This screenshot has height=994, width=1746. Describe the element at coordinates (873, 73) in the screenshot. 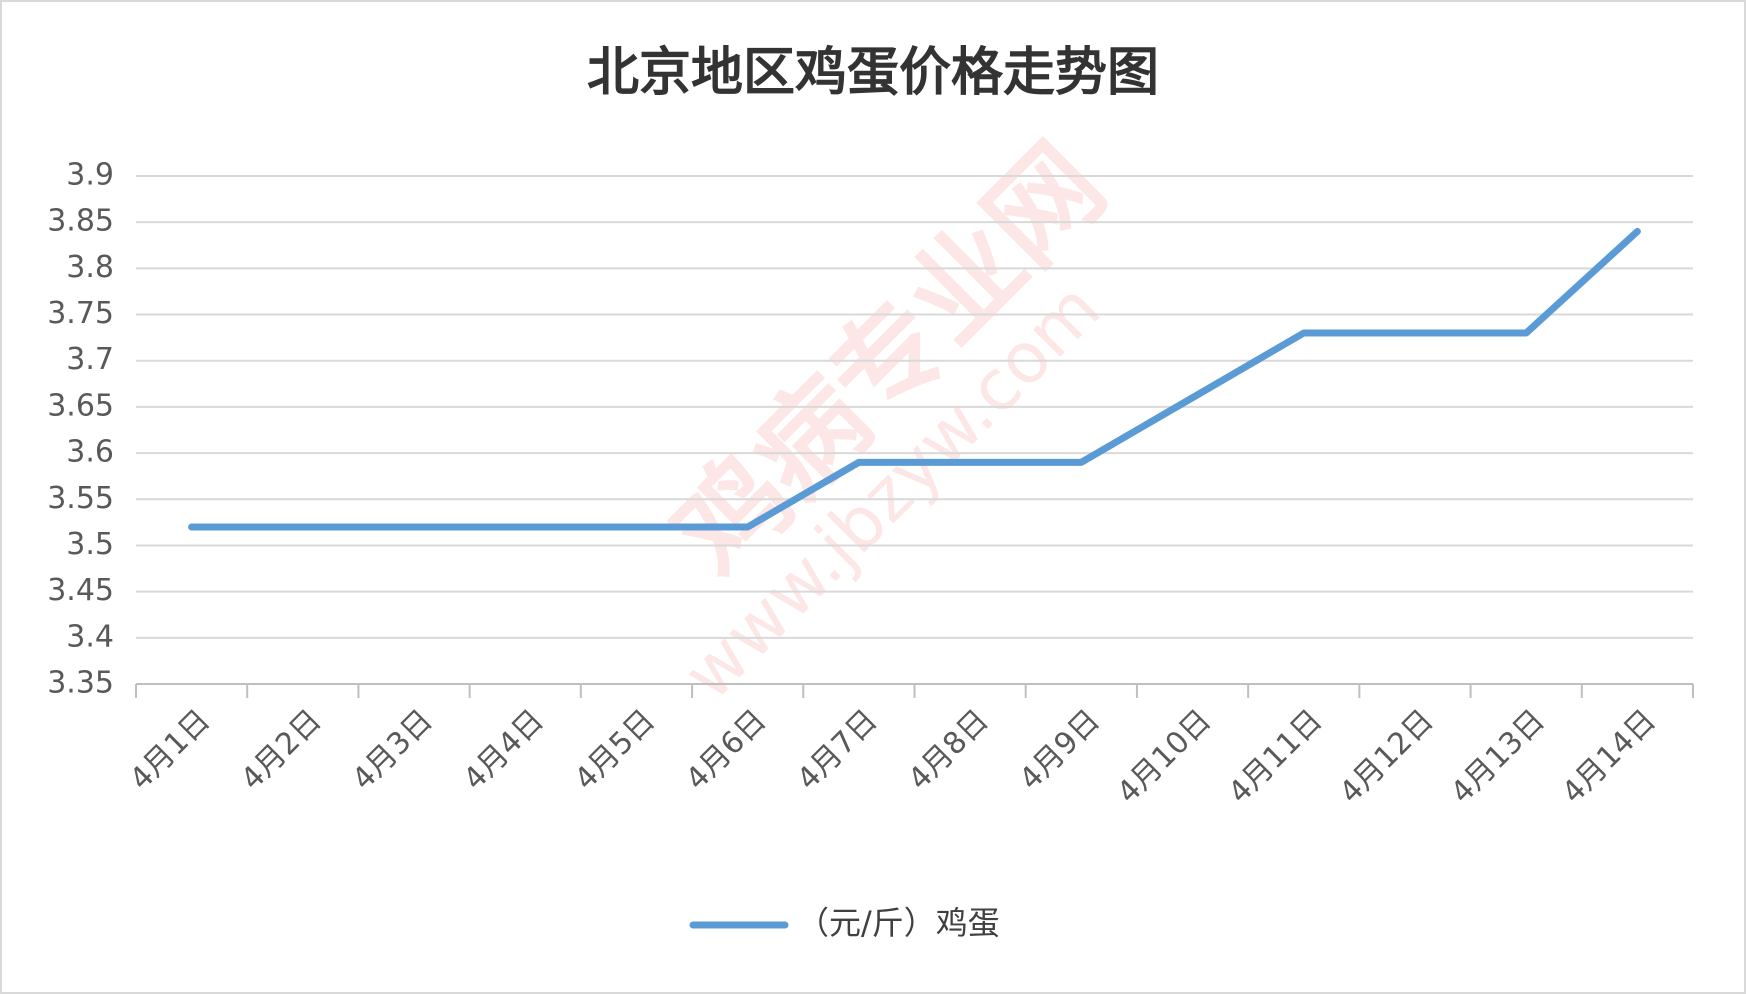

I see `chart-title: 北京地区鸡蛋价格走势图` at that location.